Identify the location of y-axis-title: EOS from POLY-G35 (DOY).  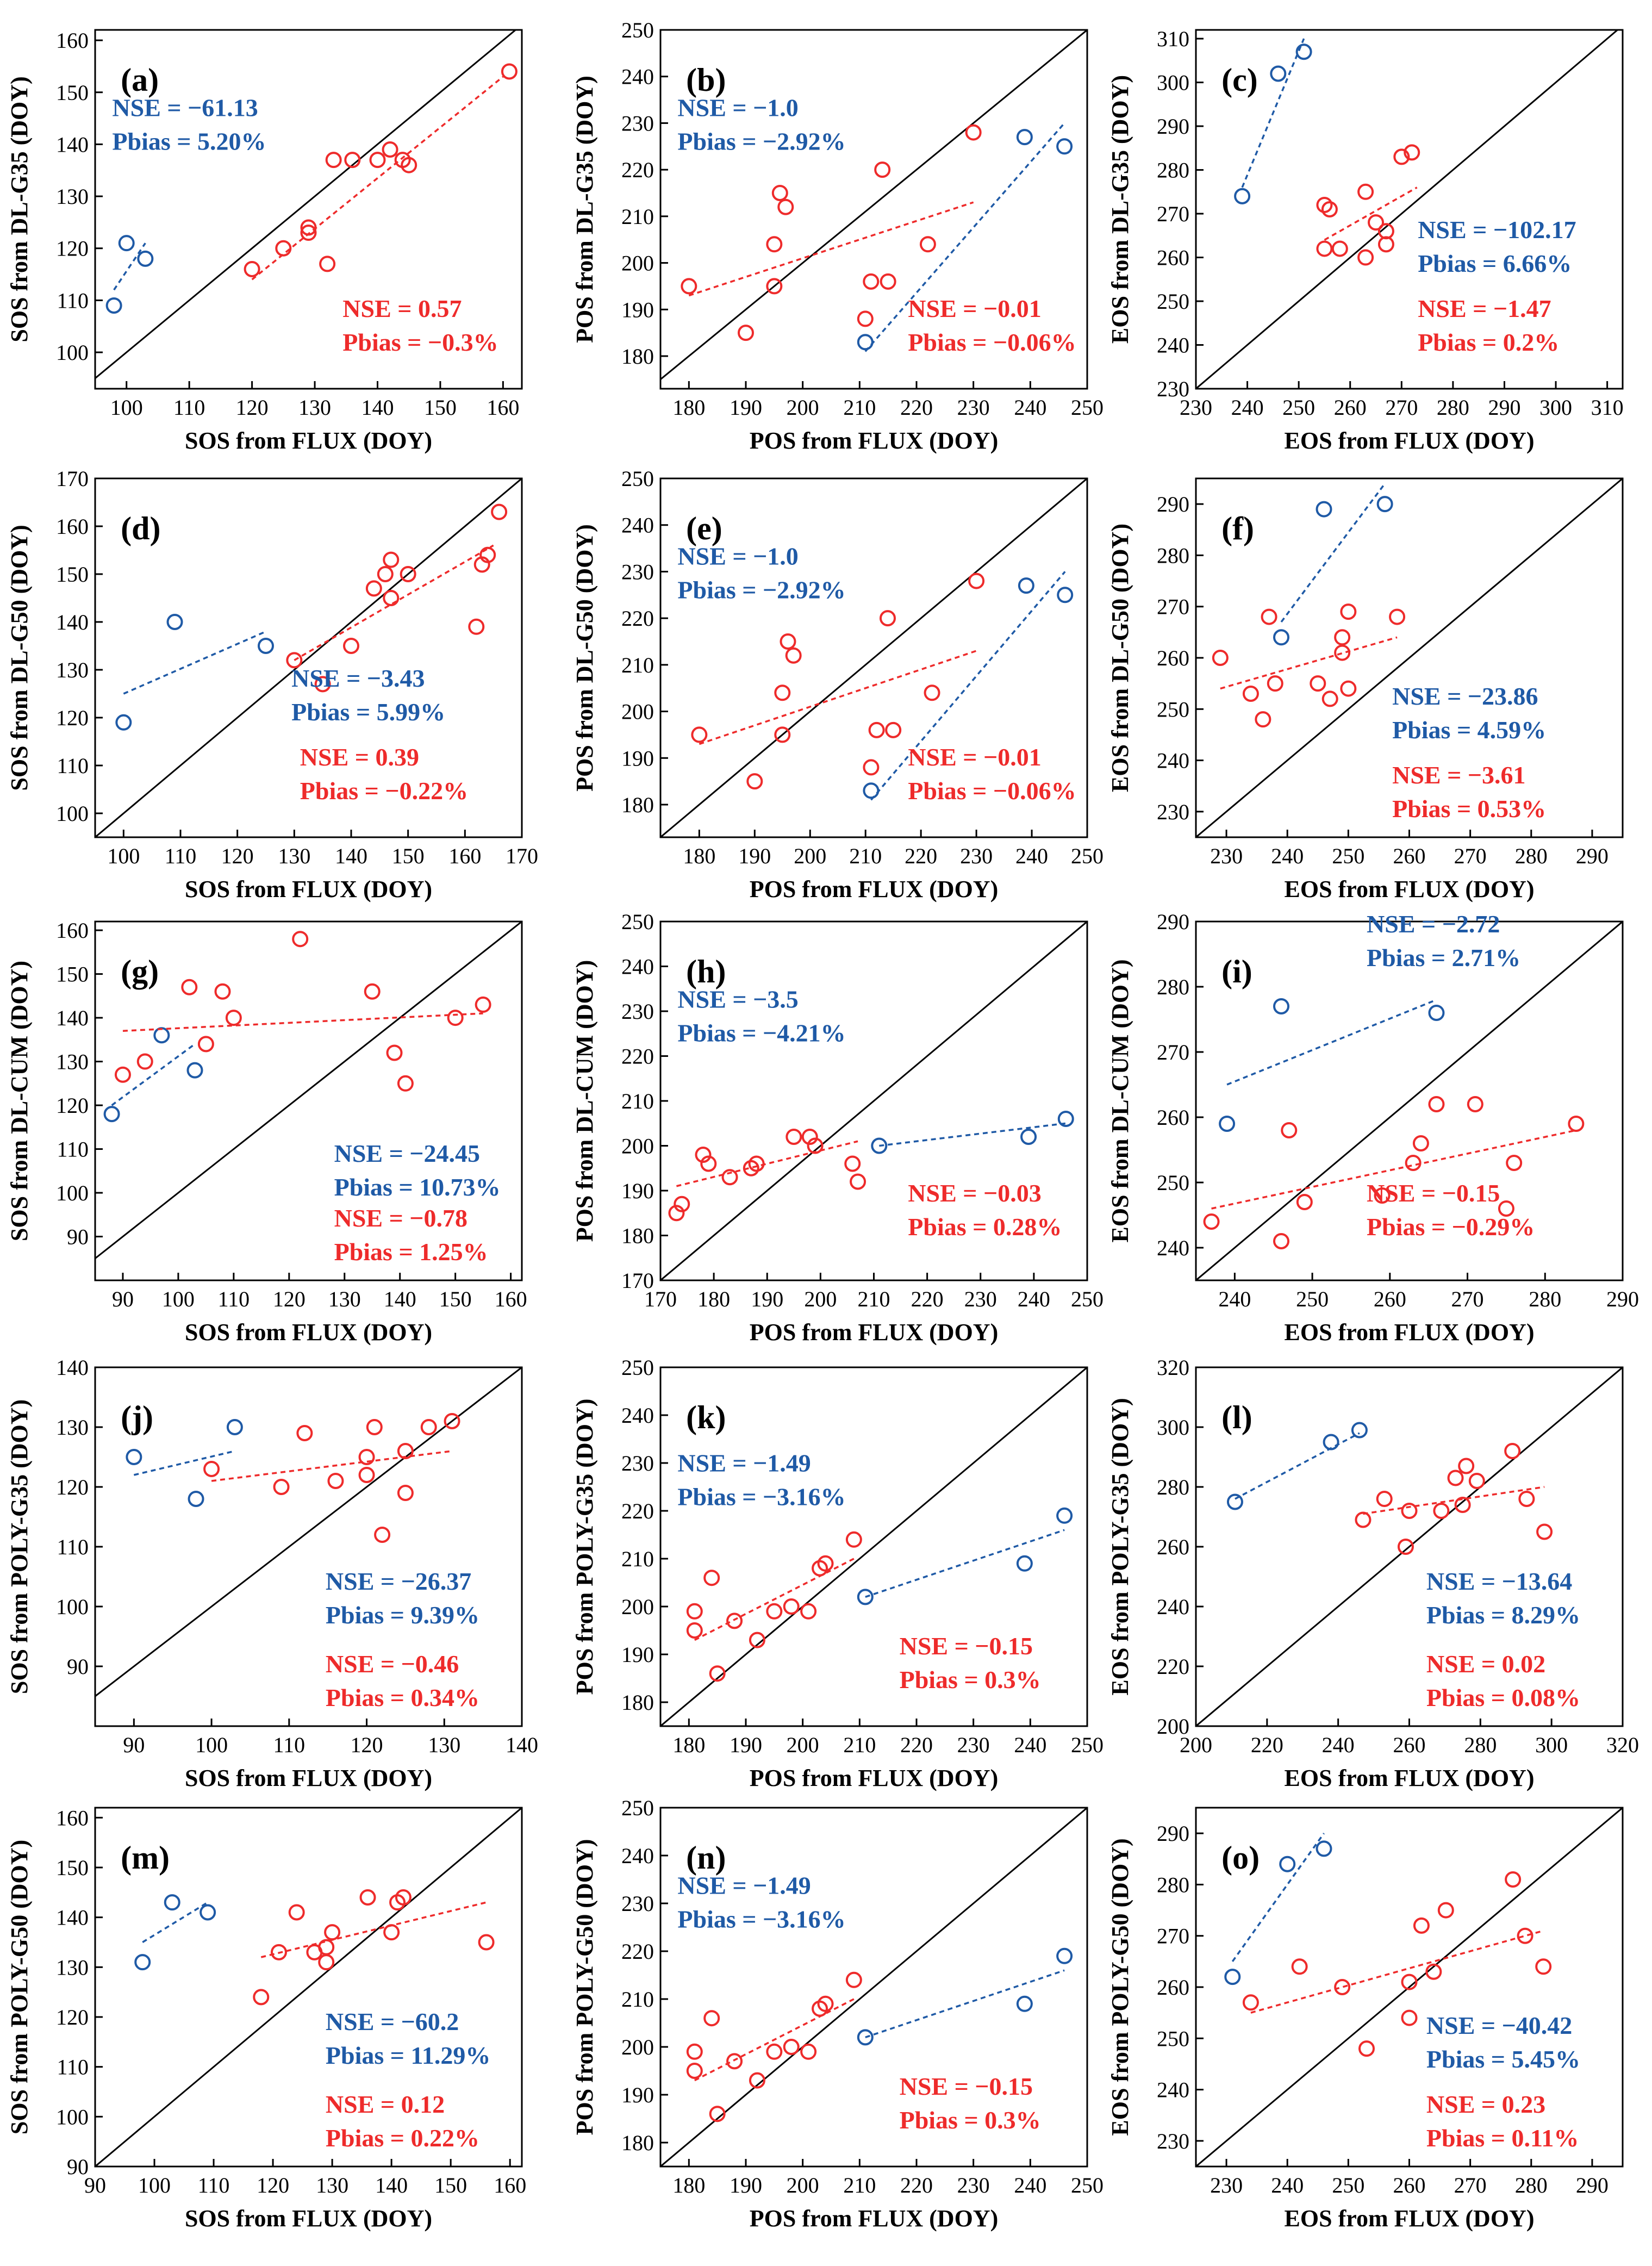
(1120, 1546).